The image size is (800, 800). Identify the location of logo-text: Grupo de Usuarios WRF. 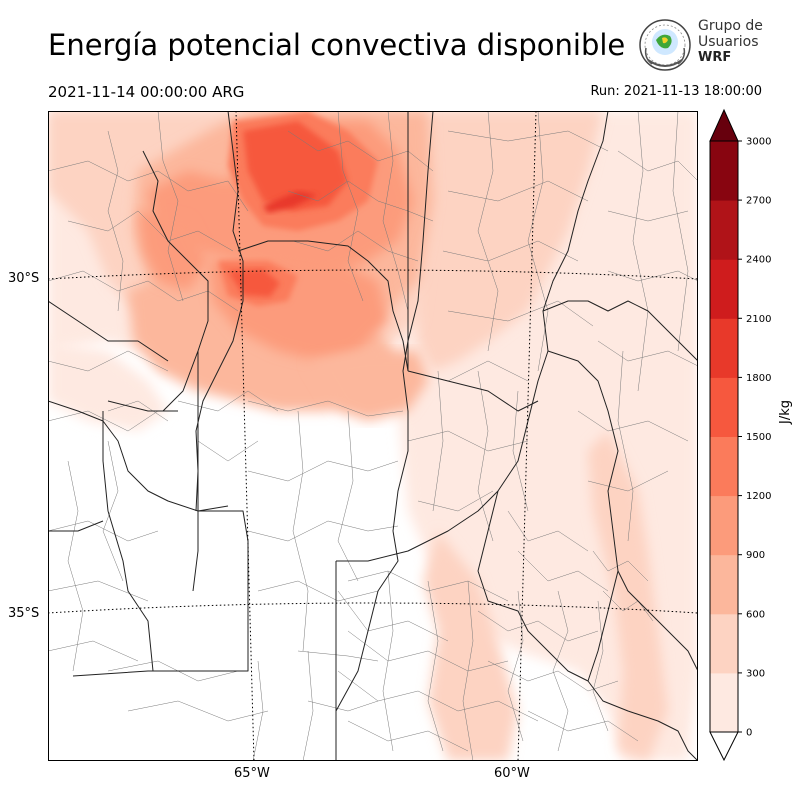
(730, 42).